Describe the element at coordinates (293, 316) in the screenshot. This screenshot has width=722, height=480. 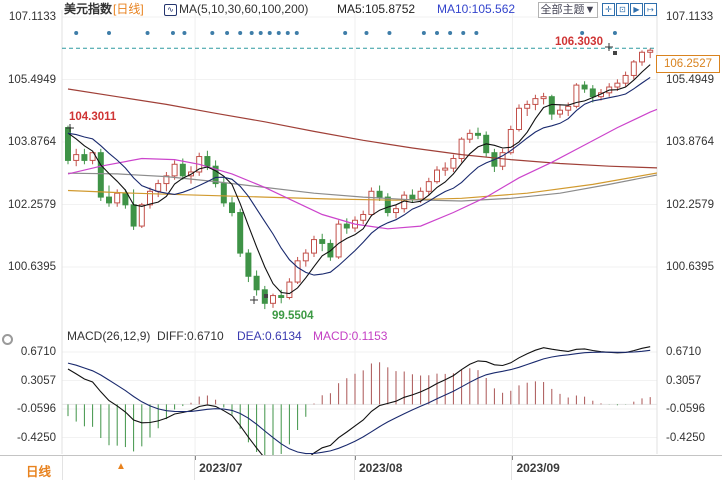
I see `low-annotation: 99.5504` at that location.